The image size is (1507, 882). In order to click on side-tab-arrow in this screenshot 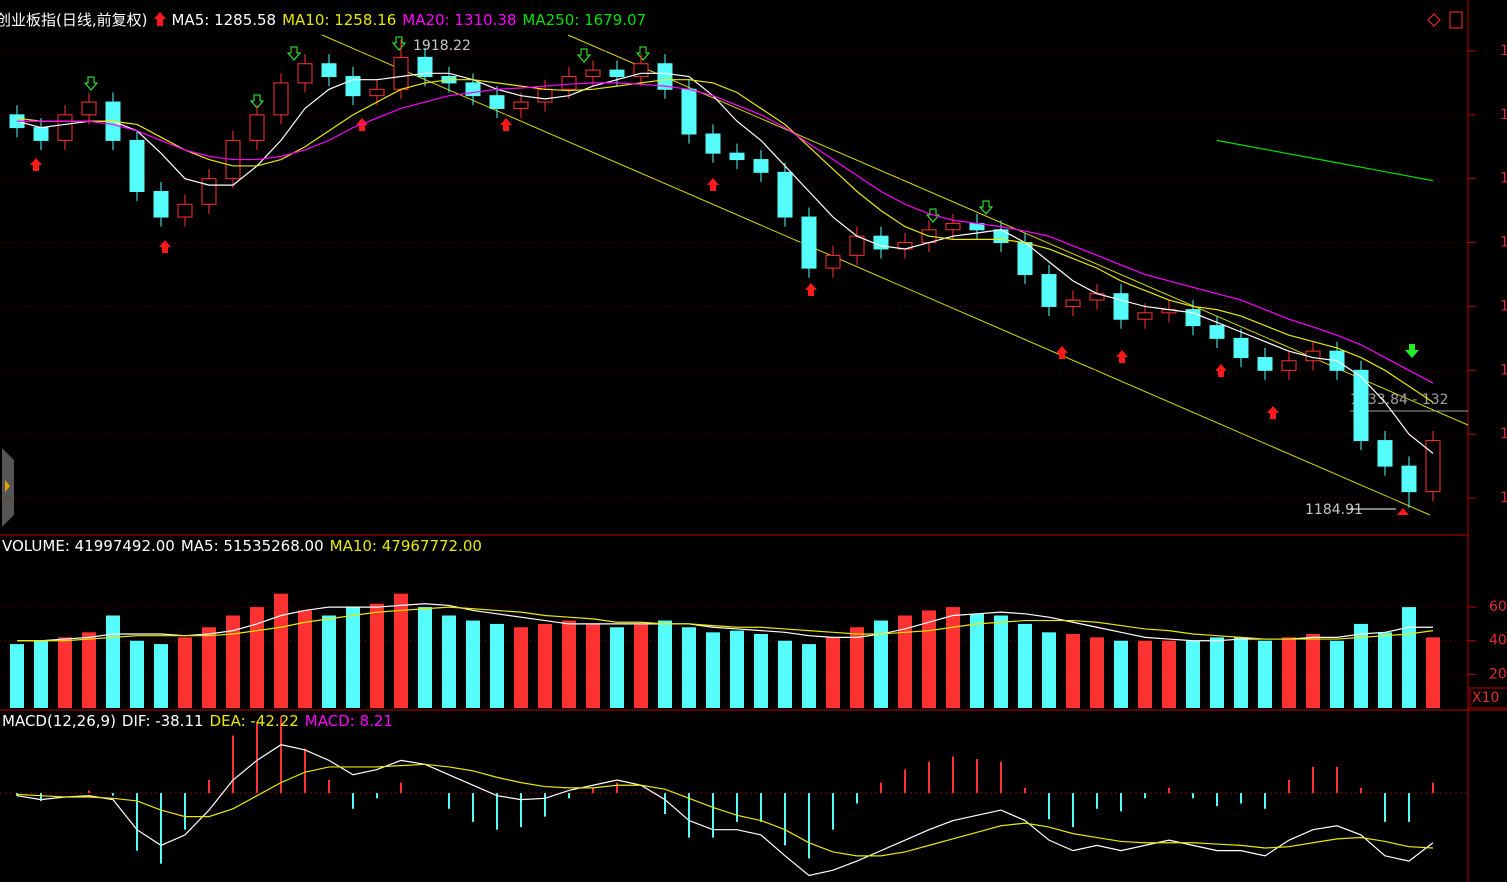, I will do `click(7, 486)`.